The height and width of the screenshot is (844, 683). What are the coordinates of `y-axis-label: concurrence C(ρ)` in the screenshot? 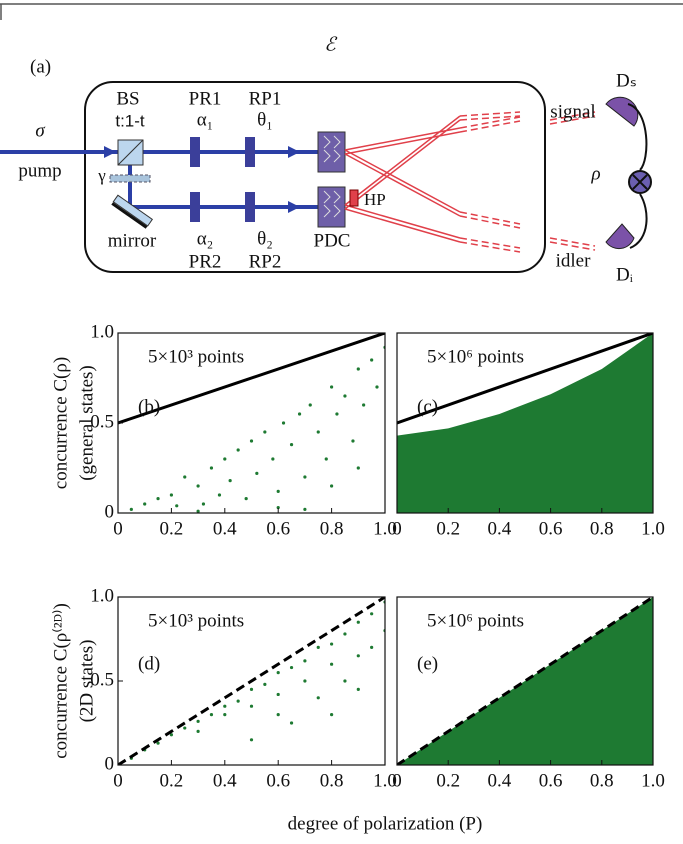 It's located at (60, 423).